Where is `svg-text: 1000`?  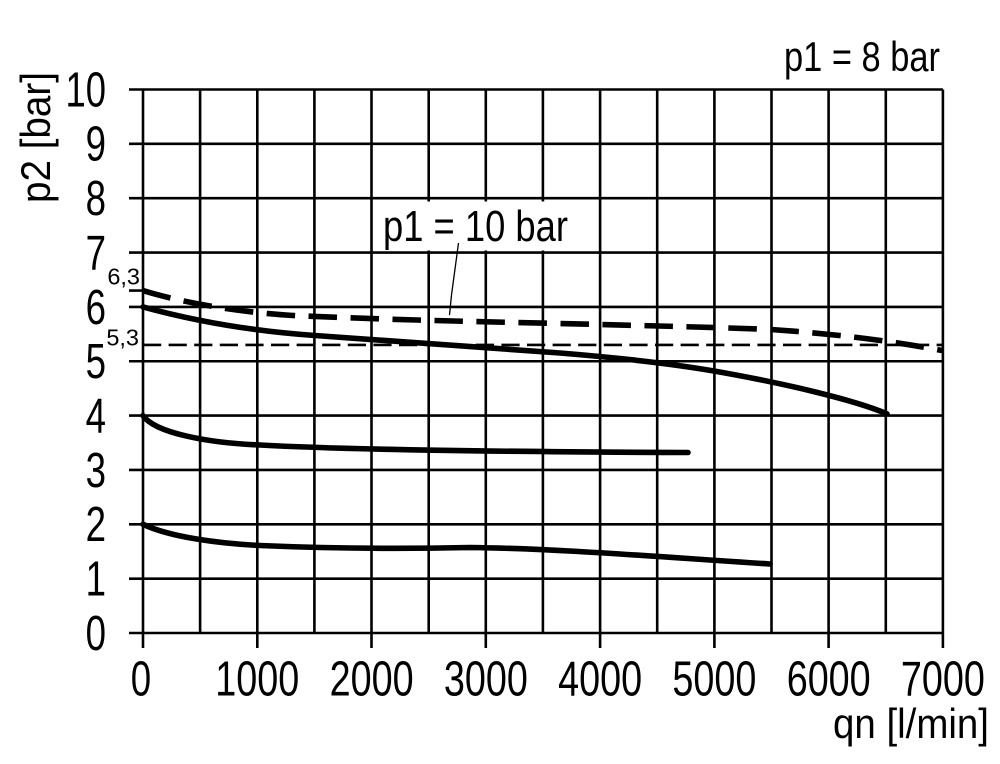 svg-text: 1000 is located at coordinates (257, 680).